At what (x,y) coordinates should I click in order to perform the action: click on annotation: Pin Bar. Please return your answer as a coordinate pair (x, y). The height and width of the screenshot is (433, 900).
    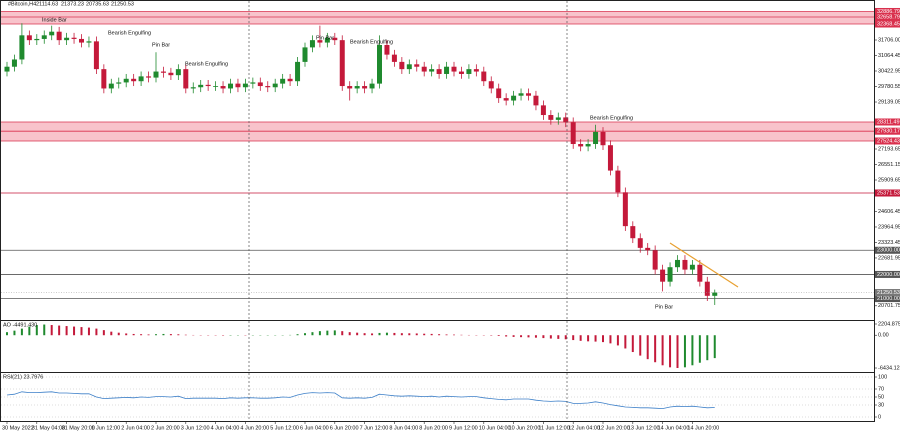
    Looking at the image, I should click on (325, 38).